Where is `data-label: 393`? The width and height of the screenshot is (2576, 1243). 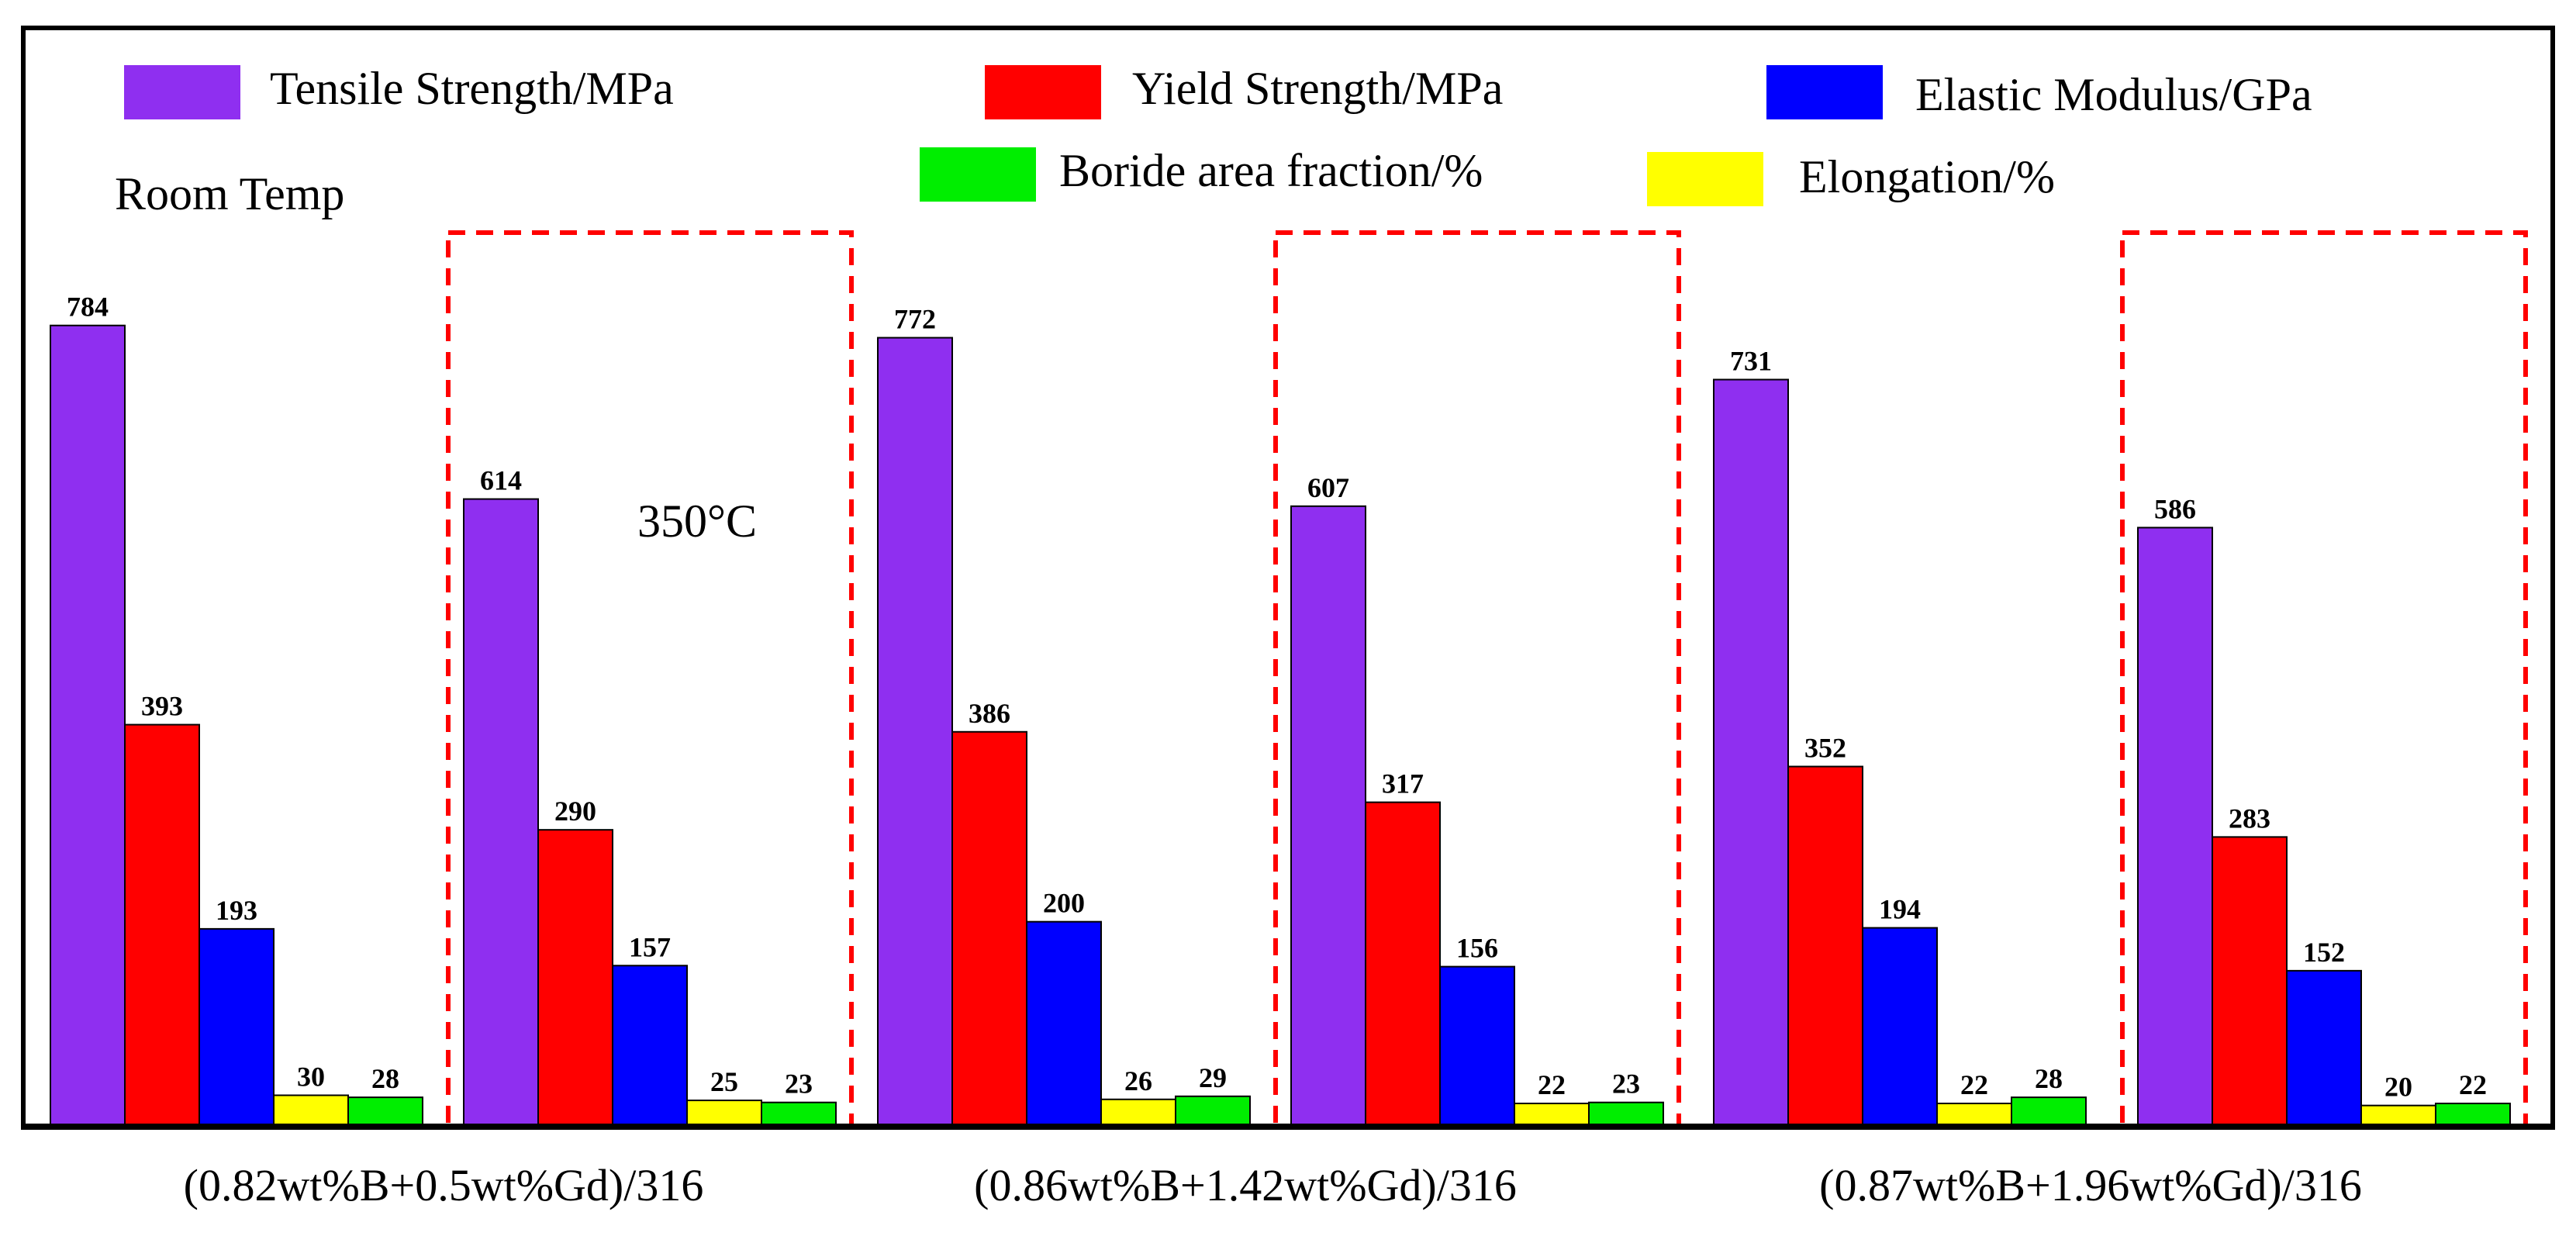 data-label: 393 is located at coordinates (162, 707).